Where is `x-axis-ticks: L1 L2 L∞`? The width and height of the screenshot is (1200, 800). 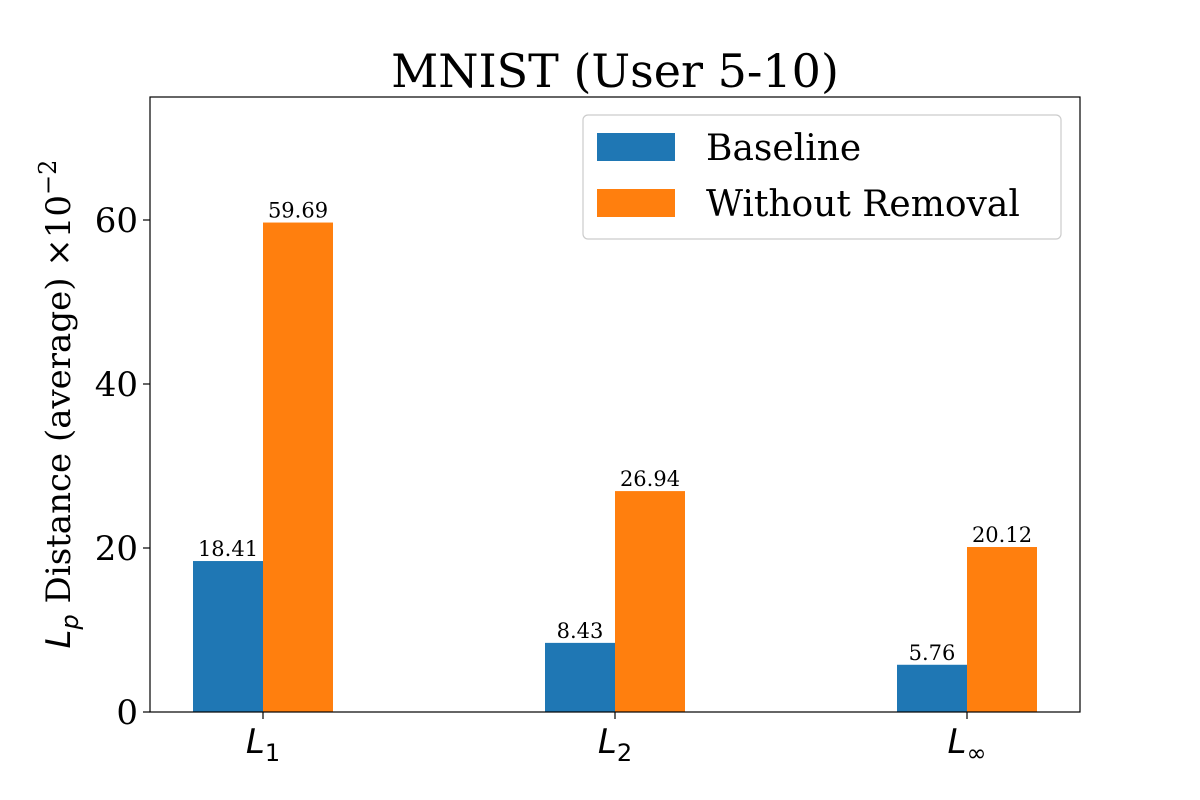
x-axis-ticks: L1 L2 L∞ is located at coordinates (616, 739).